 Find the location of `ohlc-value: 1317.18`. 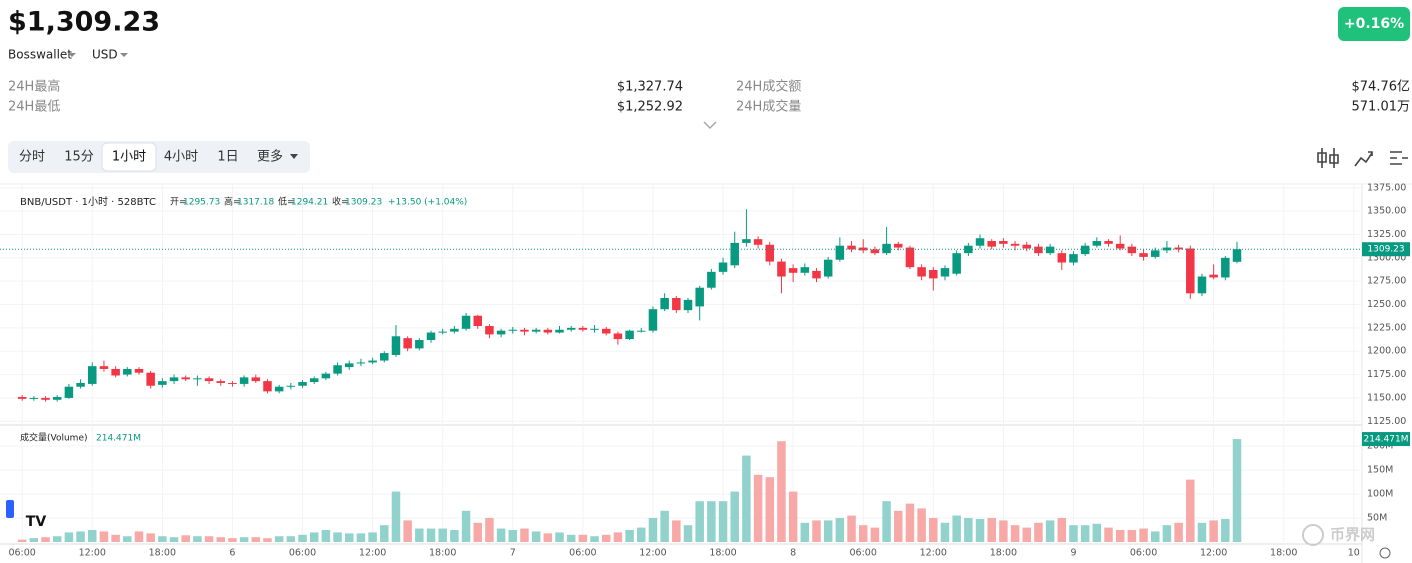

ohlc-value: 1317.18 is located at coordinates (255, 203).